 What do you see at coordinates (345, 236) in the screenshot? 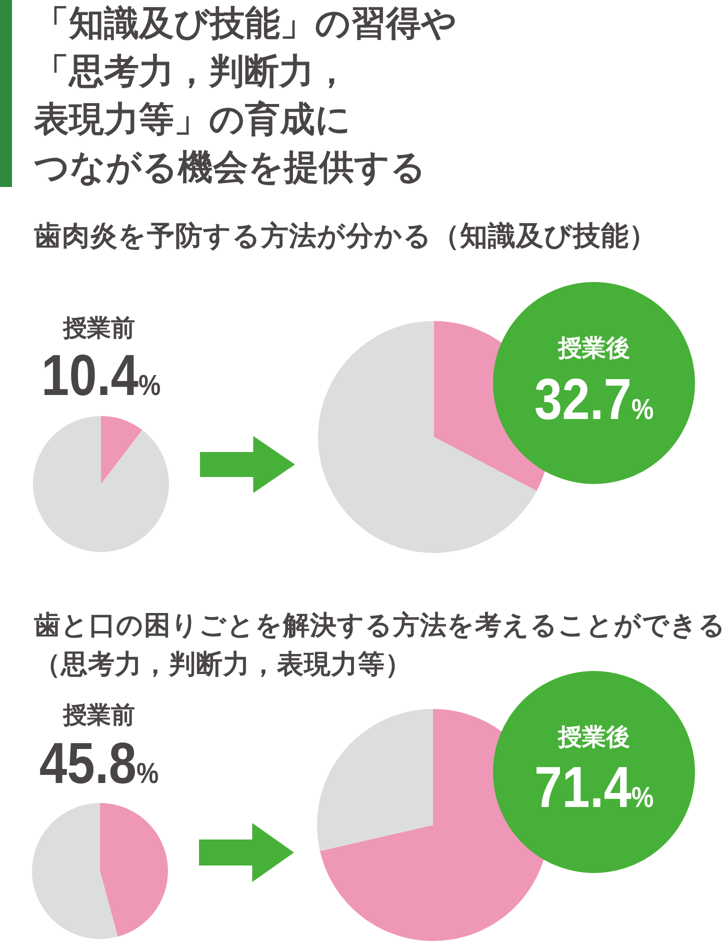
I see `text: 歯肉炎を予防する方法が分かる（知識及び技能）` at bounding box center [345, 236].